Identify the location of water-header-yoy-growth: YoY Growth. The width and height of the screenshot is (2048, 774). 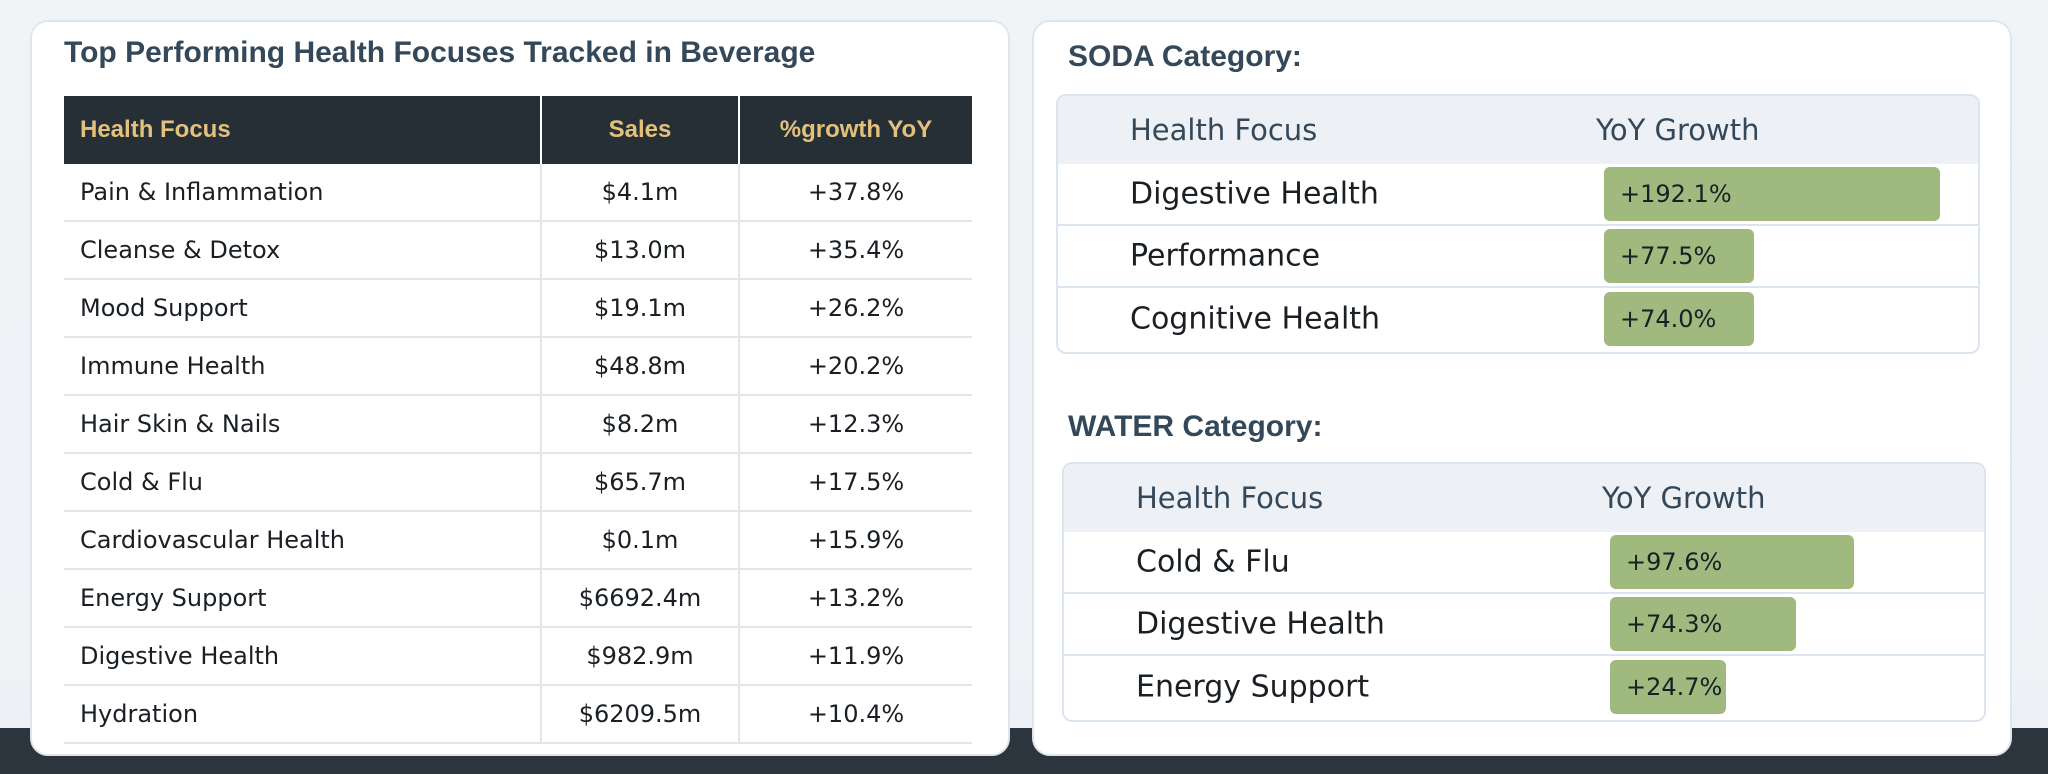
(1684, 498).